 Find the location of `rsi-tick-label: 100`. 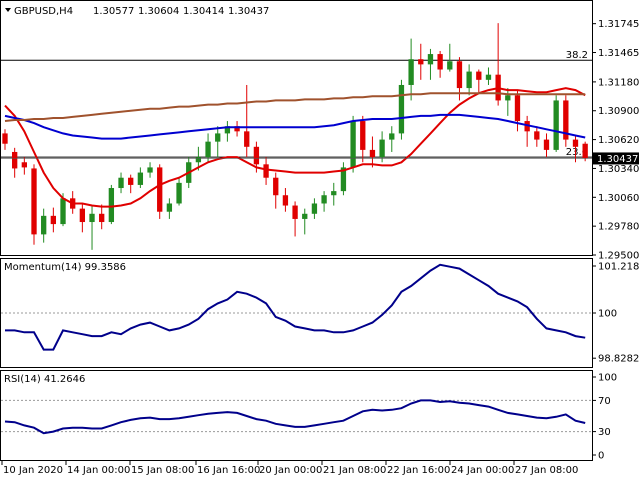

rsi-tick-label: 100 is located at coordinates (607, 378).